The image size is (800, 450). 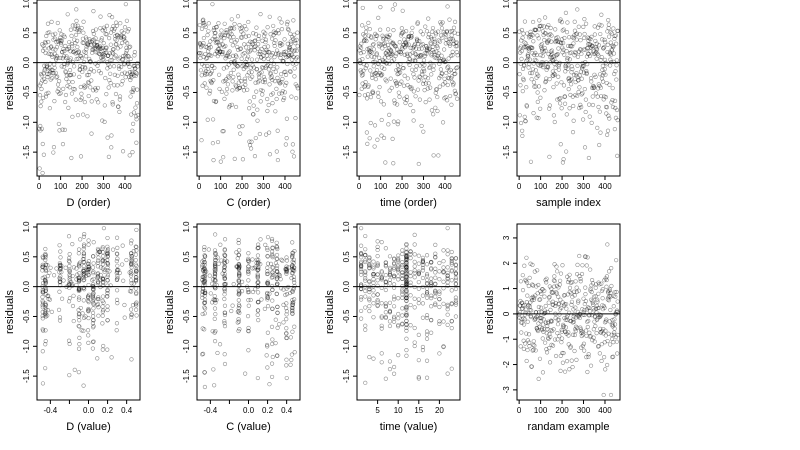 What do you see at coordinates (506, 364) in the screenshot?
I see `y-tick-label: -2` at bounding box center [506, 364].